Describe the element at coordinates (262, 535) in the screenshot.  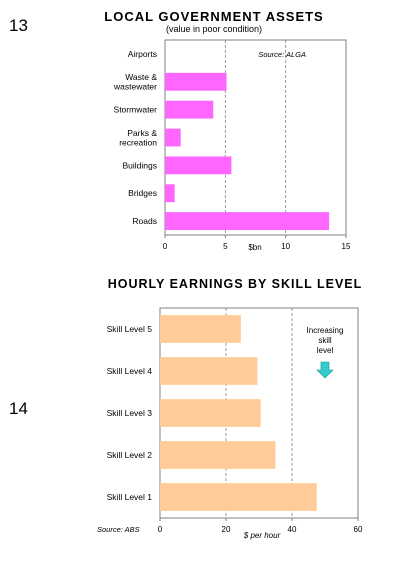
I see `chart2-xlabel: $ per hour` at that location.